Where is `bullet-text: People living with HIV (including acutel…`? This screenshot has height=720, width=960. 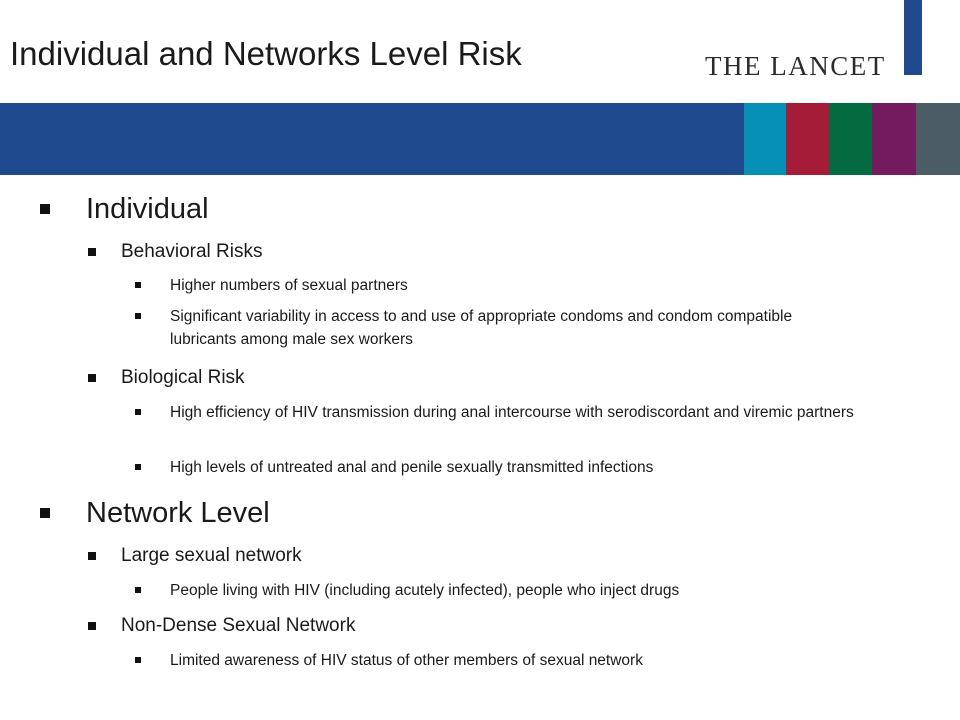 bullet-text: People living with HIV (including acutel… is located at coordinates (425, 590).